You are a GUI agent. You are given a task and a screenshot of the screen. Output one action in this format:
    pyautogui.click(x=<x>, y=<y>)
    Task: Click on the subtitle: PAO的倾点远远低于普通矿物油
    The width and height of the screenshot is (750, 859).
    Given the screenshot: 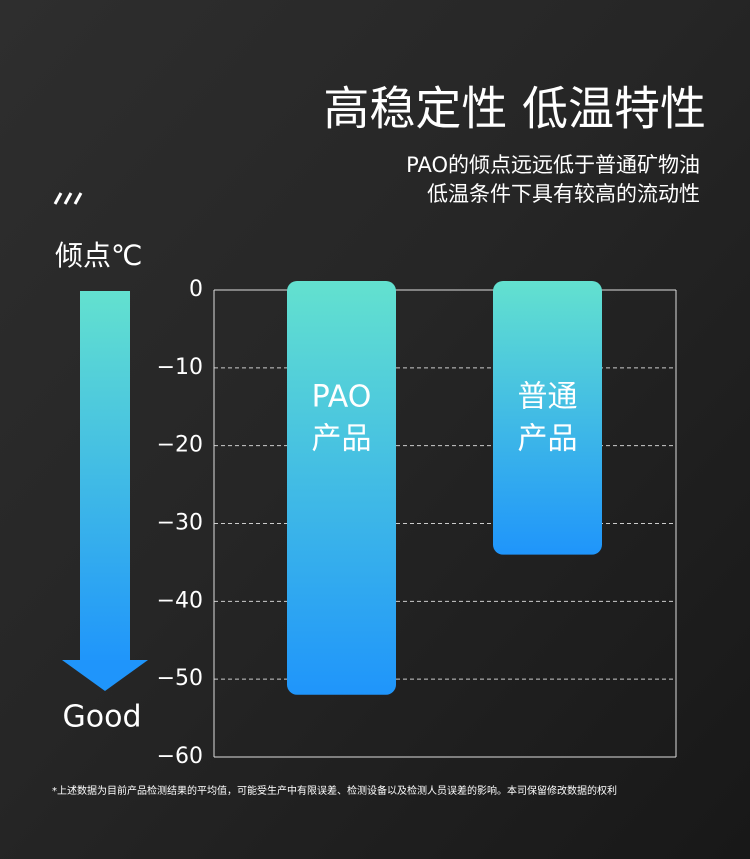 What is the action you would take?
    pyautogui.click(x=553, y=165)
    